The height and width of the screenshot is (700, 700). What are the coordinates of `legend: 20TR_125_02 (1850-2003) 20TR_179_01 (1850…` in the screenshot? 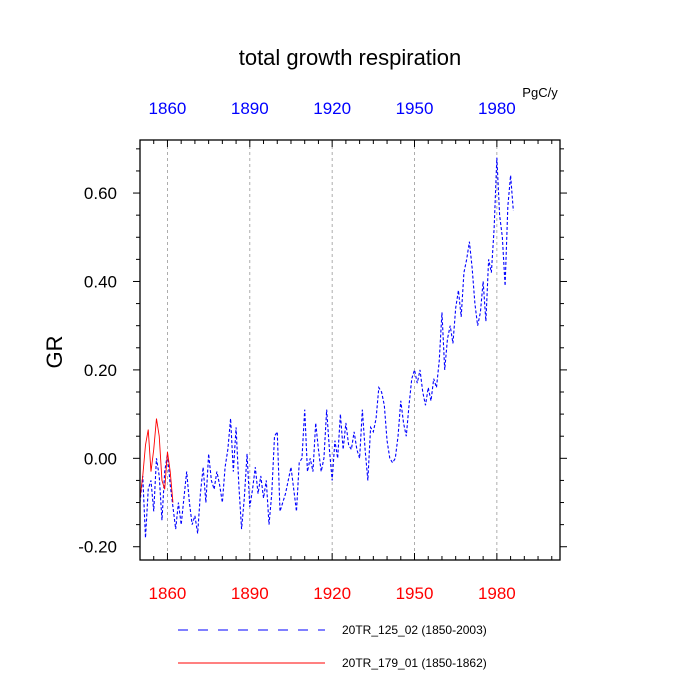 It's located at (332, 646).